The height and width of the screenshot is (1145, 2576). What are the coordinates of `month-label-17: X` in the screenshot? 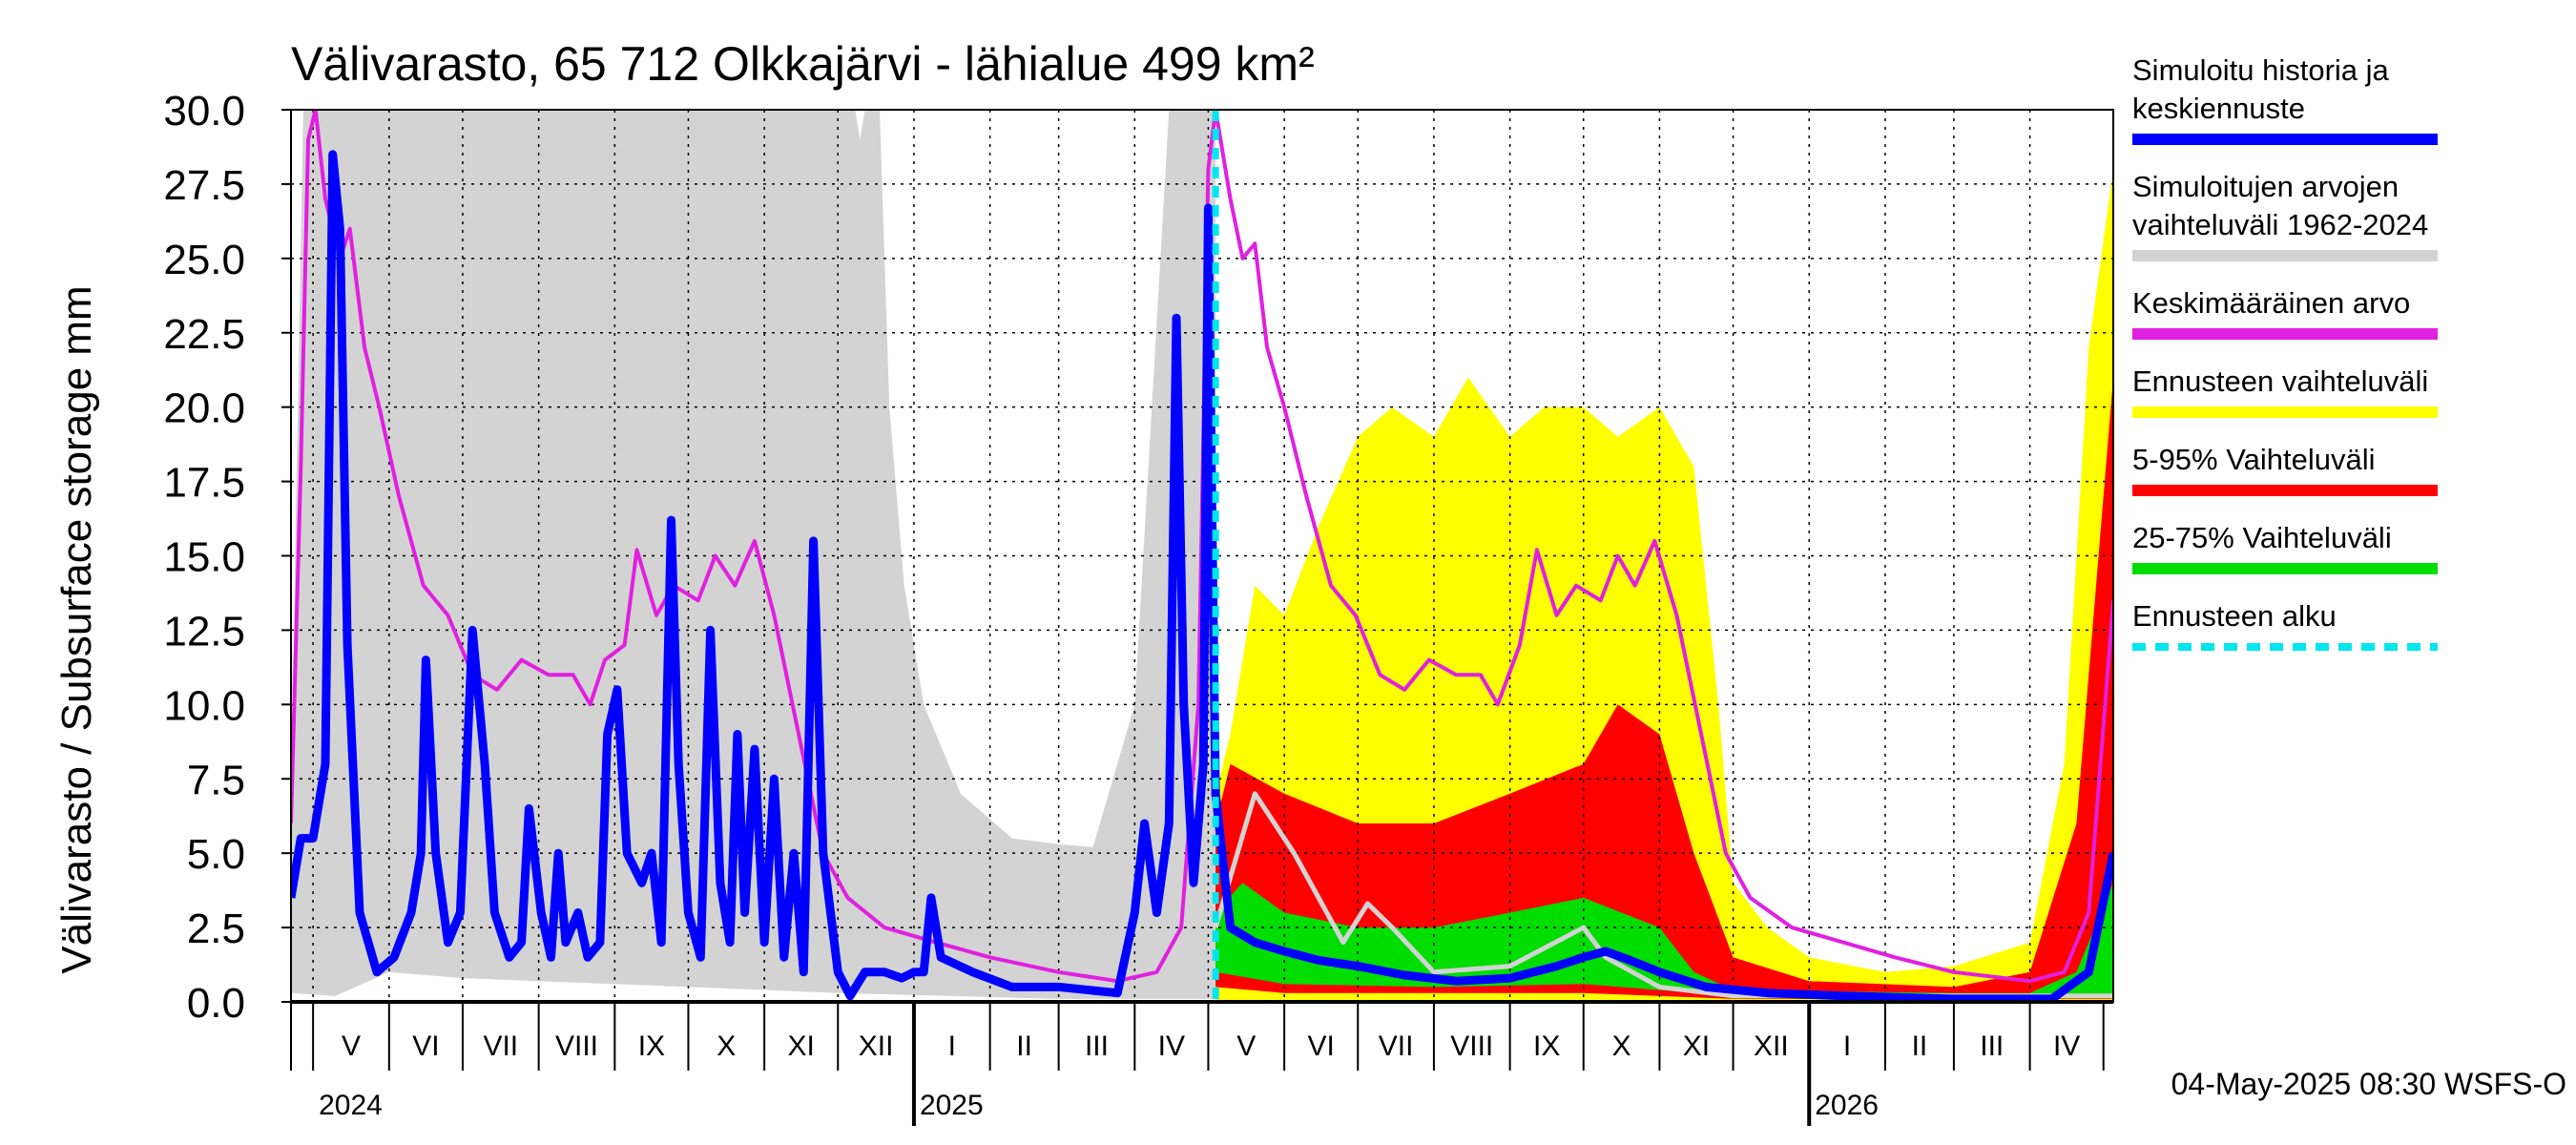 It's located at (1621, 1046).